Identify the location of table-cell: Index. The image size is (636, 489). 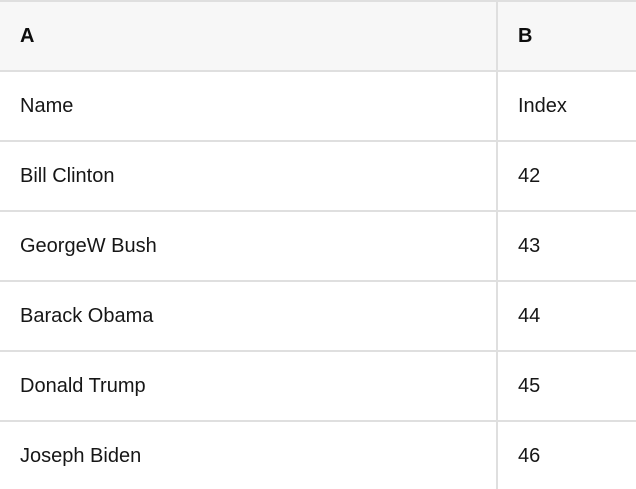
(566, 106).